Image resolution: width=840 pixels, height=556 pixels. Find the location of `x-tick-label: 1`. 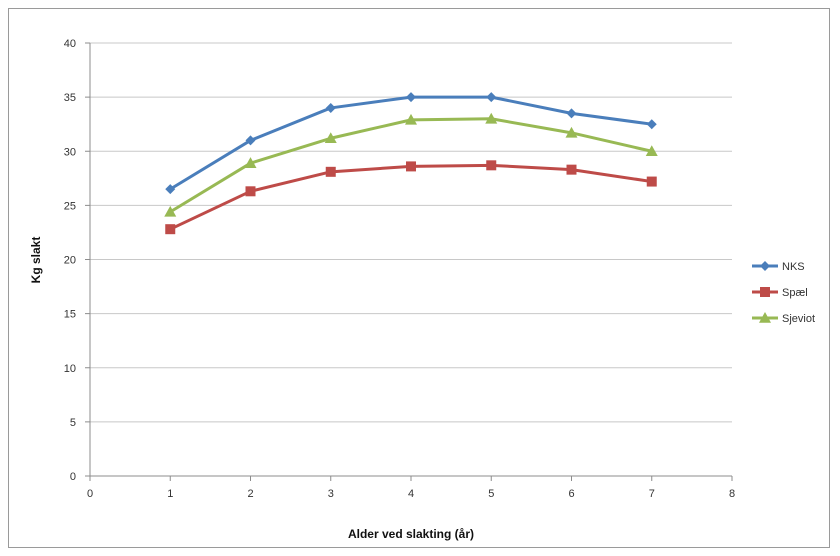

x-tick-label: 1 is located at coordinates (170, 494).